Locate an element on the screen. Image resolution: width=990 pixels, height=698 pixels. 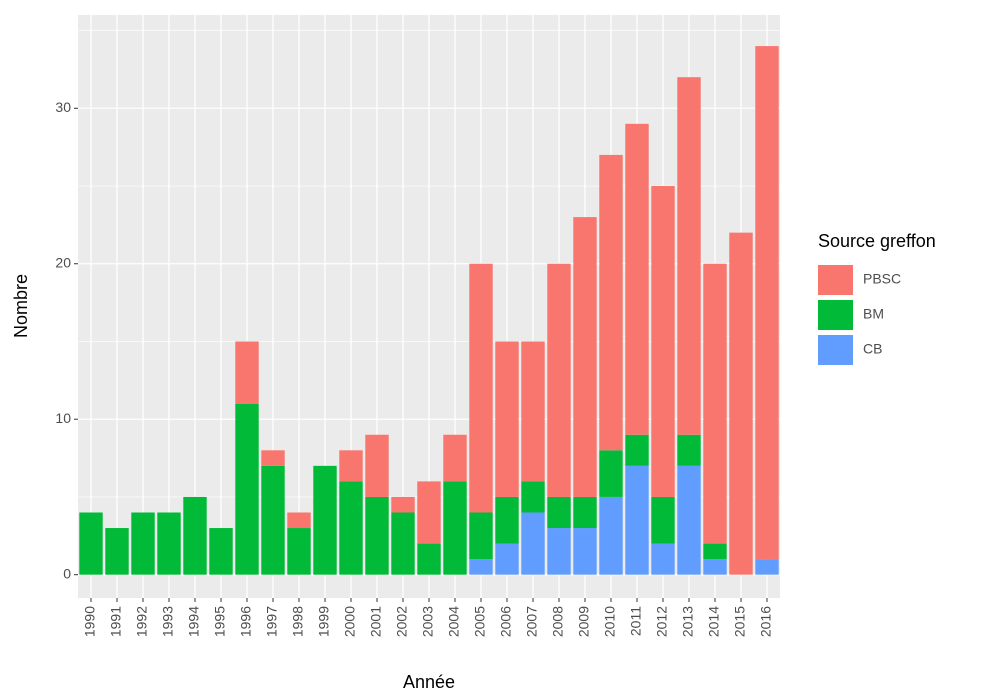
x-tick-label: 2005 is located at coordinates (480, 621).